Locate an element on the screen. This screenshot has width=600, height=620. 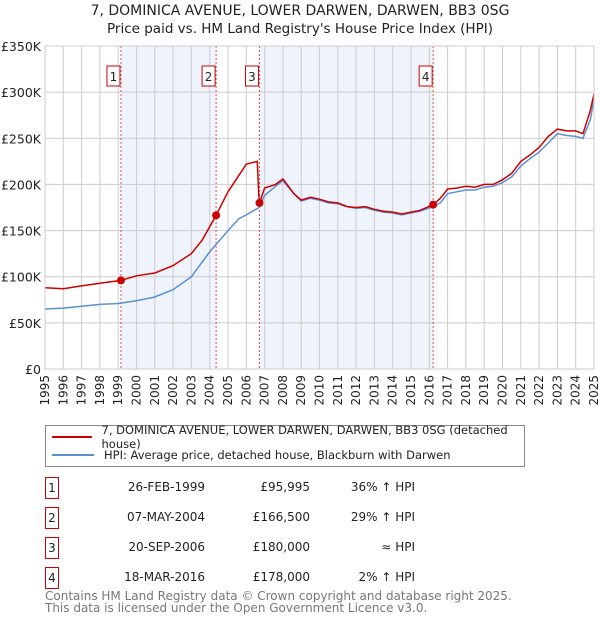
x-tick-label: 1997 is located at coordinates (82, 390).